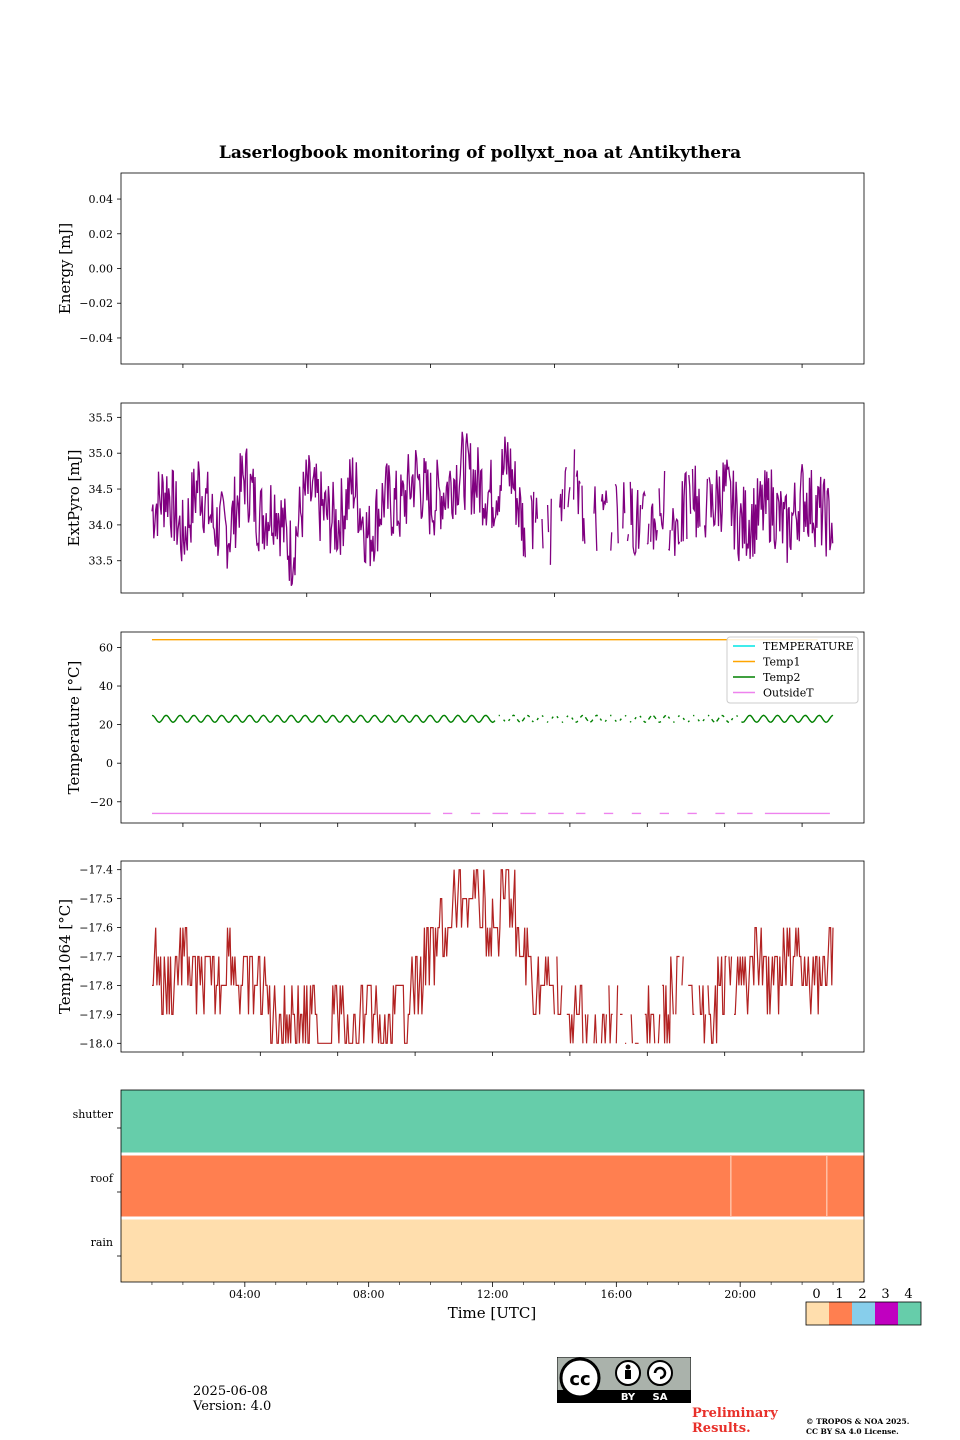  What do you see at coordinates (908, 1294) in the screenshot?
I see `colorbar-label: 4` at bounding box center [908, 1294].